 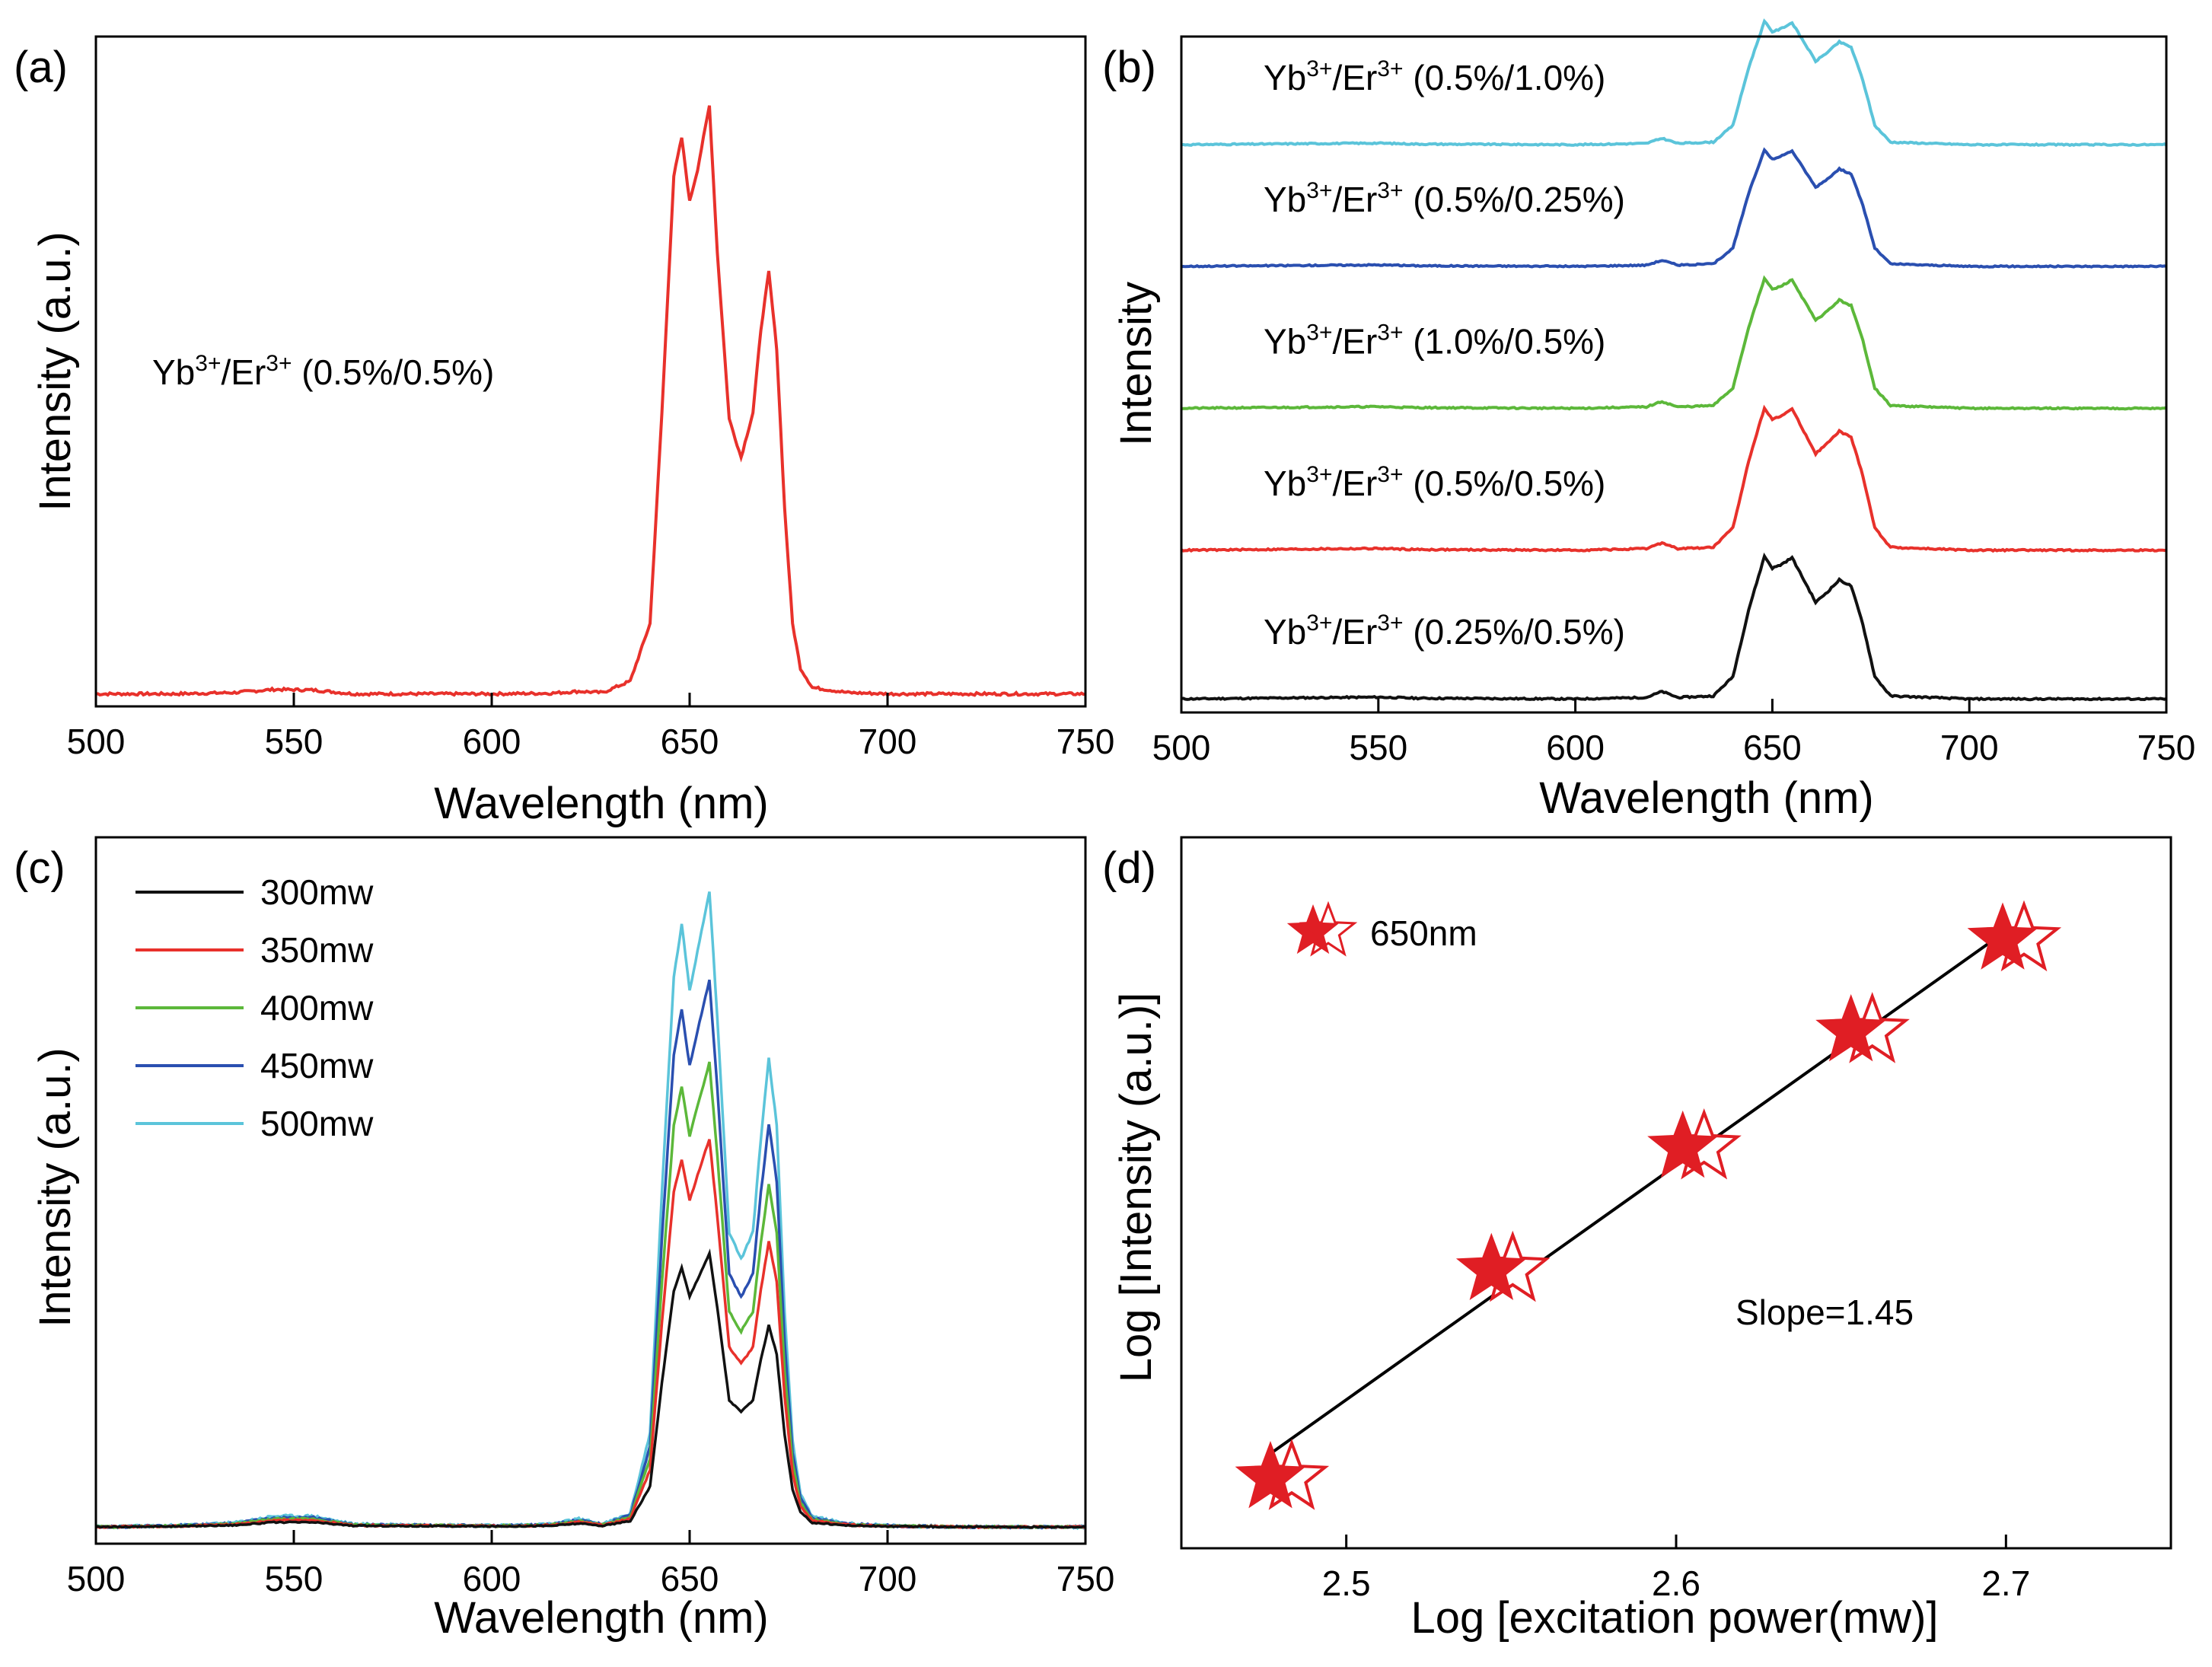 I want to click on panel-d-slope-annotation: Slope=1.45, so click(x=1824, y=1312).